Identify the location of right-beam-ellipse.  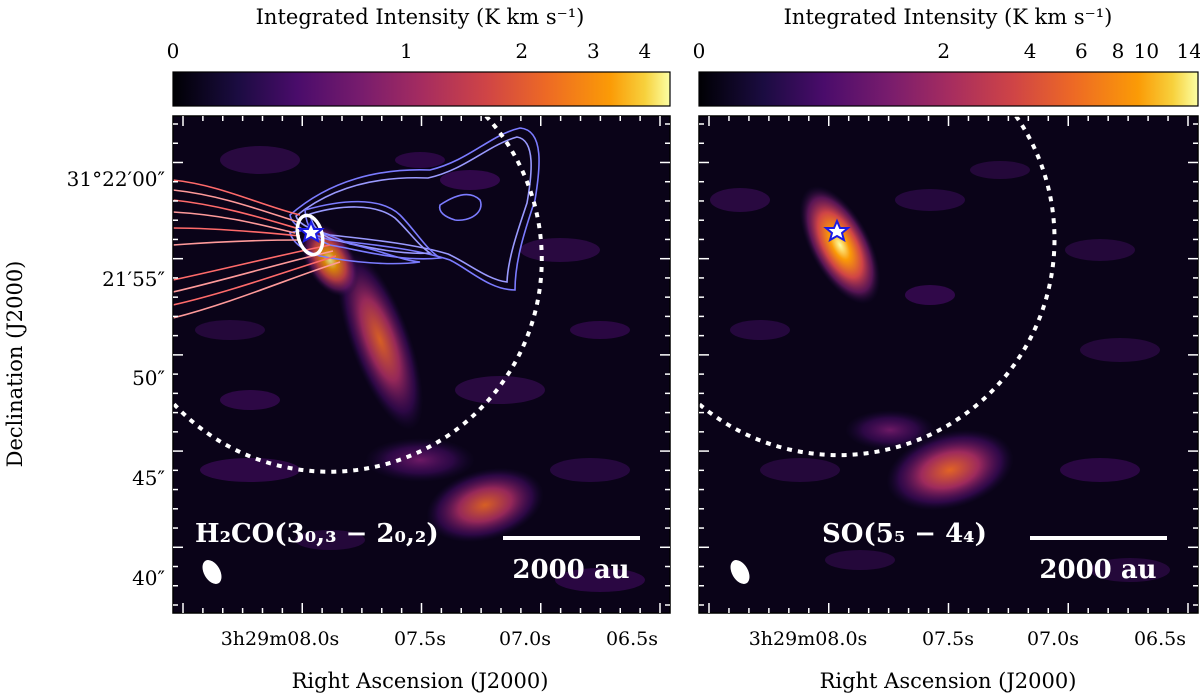
(740, 572).